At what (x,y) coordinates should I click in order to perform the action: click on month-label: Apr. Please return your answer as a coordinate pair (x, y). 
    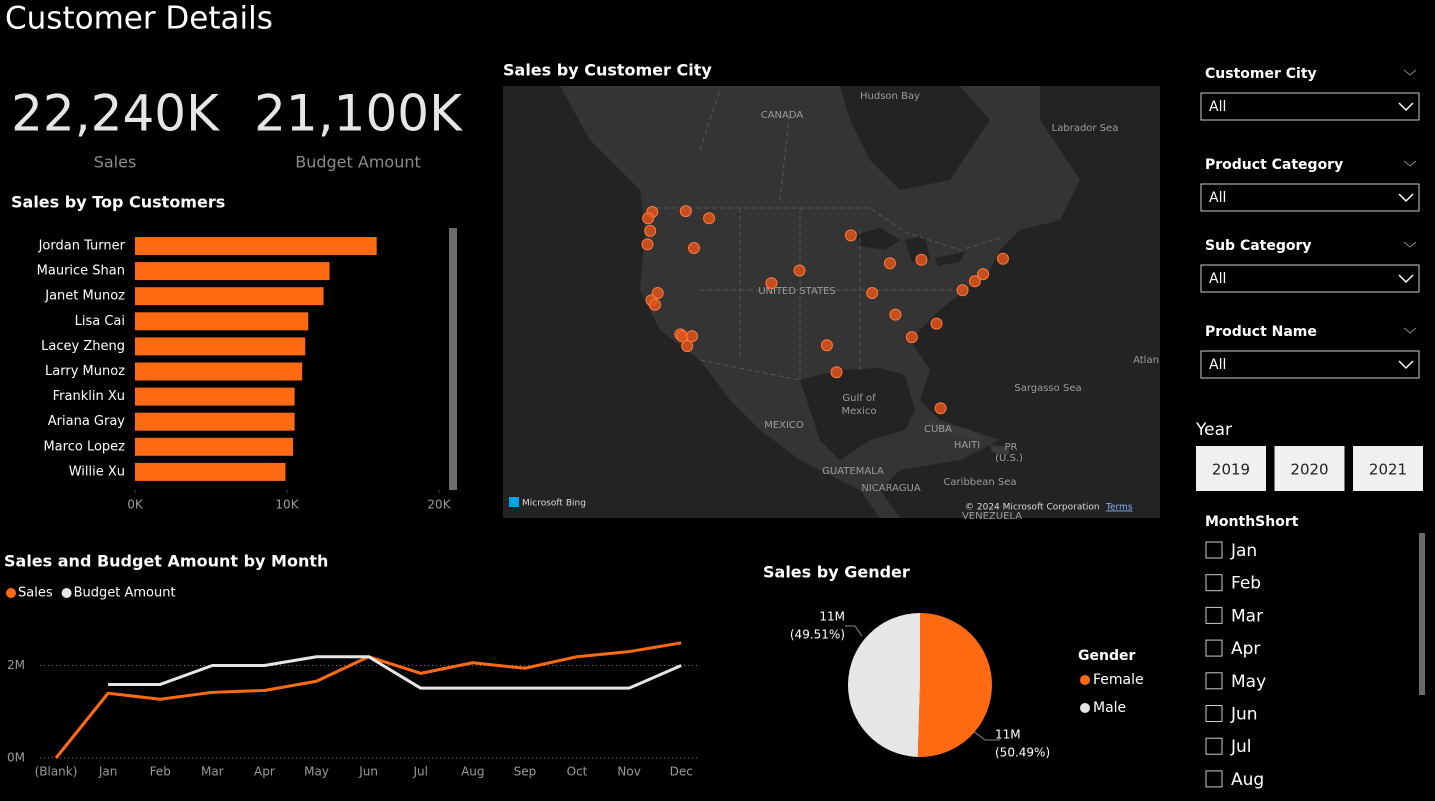
    Looking at the image, I should click on (1245, 649).